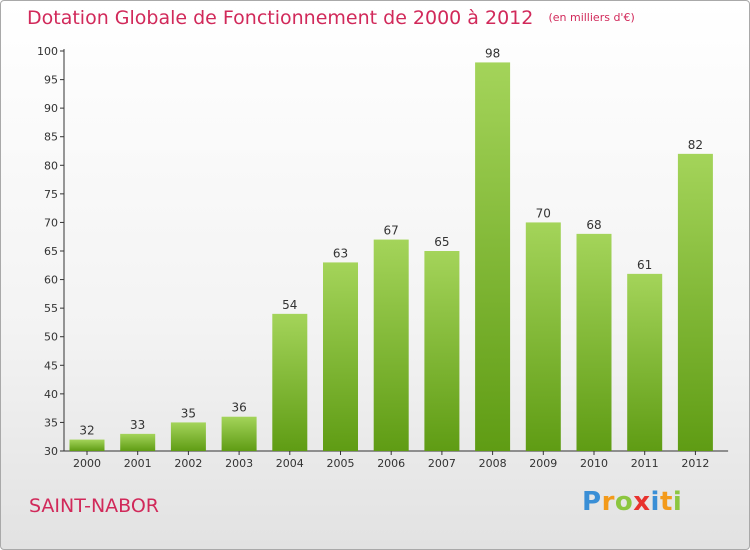 Image resolution: width=750 pixels, height=550 pixels. Describe the element at coordinates (644, 265) in the screenshot. I see `data-label: 61` at that location.